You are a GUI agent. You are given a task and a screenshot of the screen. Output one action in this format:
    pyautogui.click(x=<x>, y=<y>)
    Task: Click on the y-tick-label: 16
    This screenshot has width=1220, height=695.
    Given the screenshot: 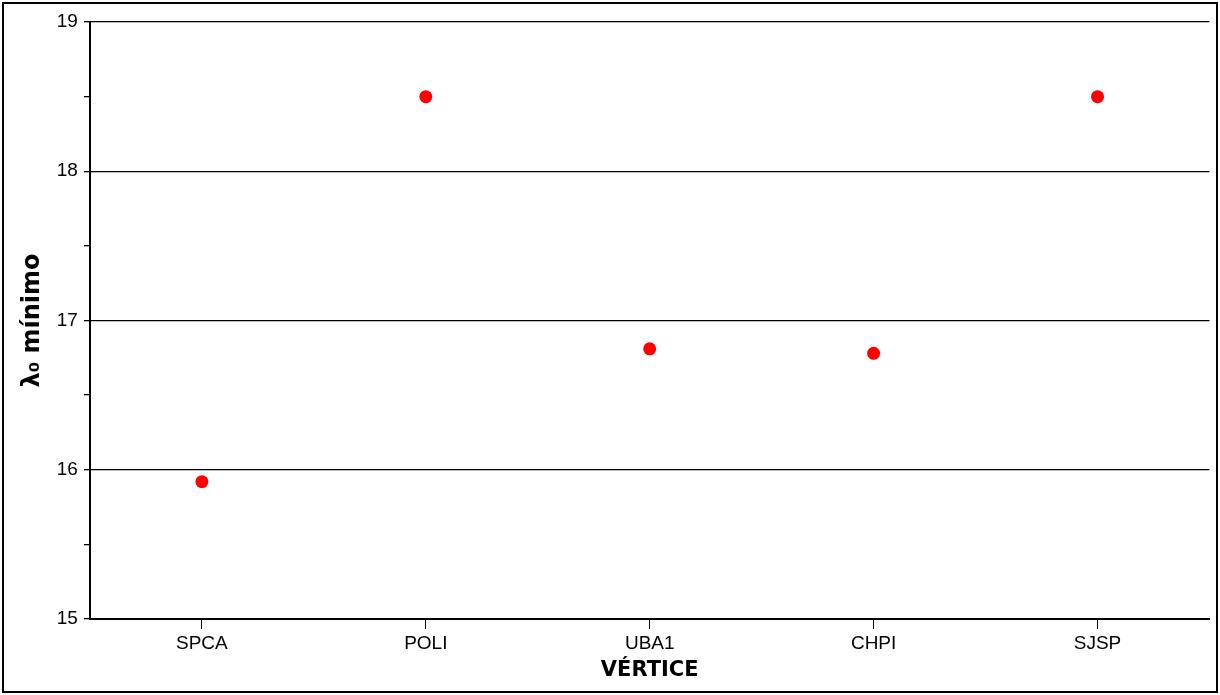 What is the action you would take?
    pyautogui.click(x=67, y=468)
    